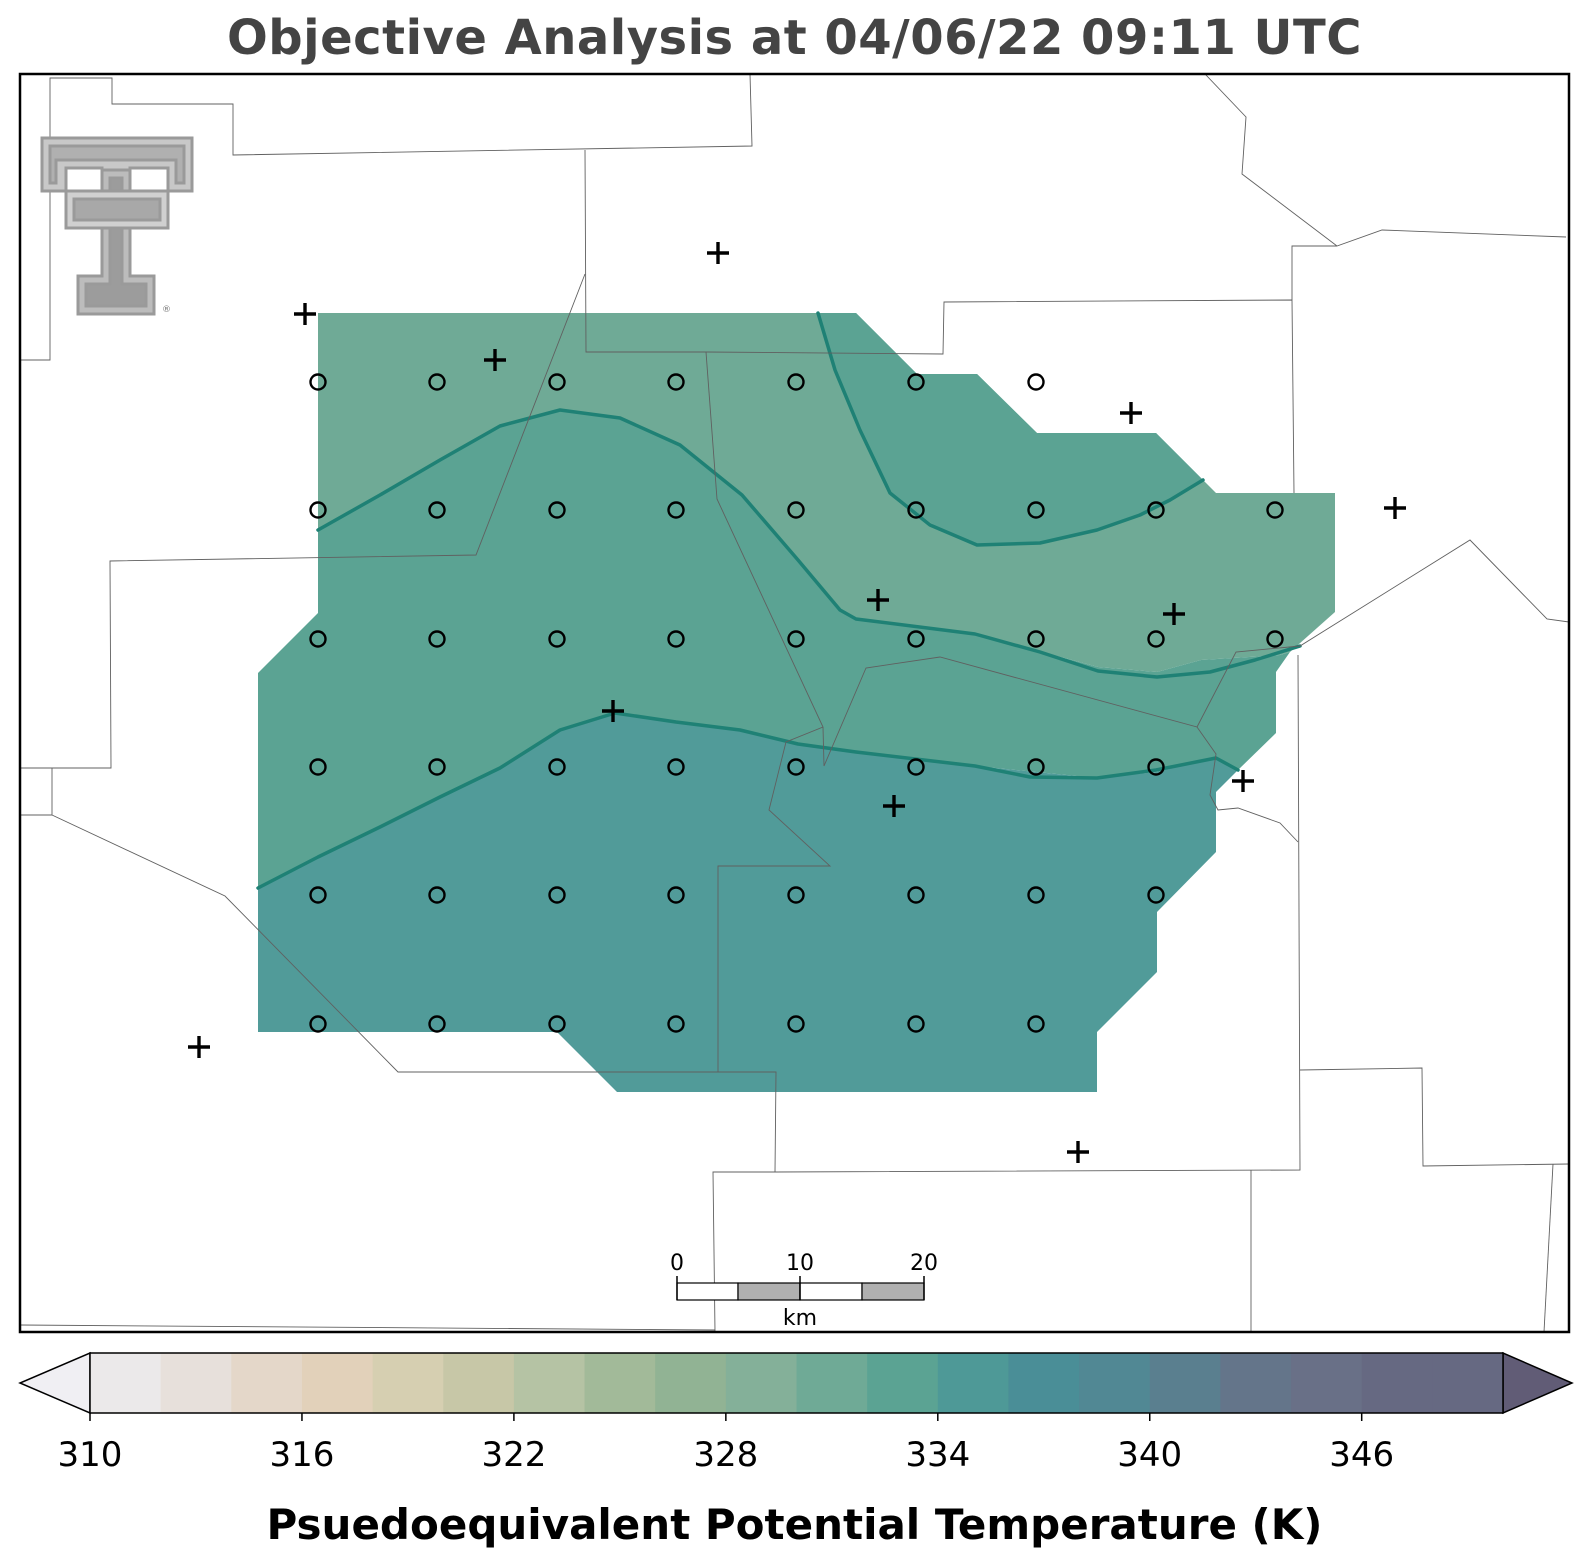 The height and width of the screenshot is (1568, 1589). What do you see at coordinates (800, 1263) in the screenshot?
I see `scale-label-10: 10` at bounding box center [800, 1263].